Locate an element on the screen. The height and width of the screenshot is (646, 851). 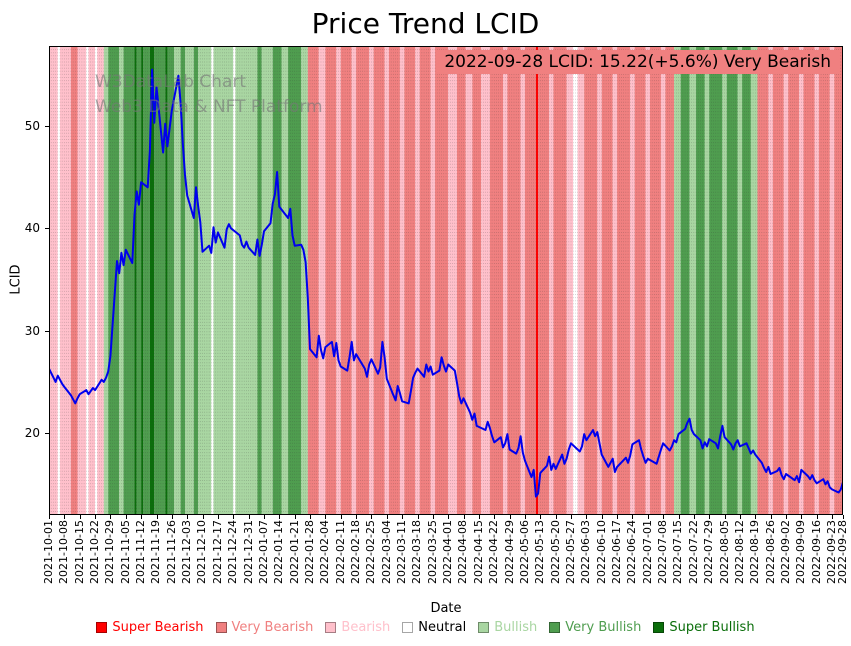
x-tick-text: 2021-11-12 is located at coordinates (141, 552).